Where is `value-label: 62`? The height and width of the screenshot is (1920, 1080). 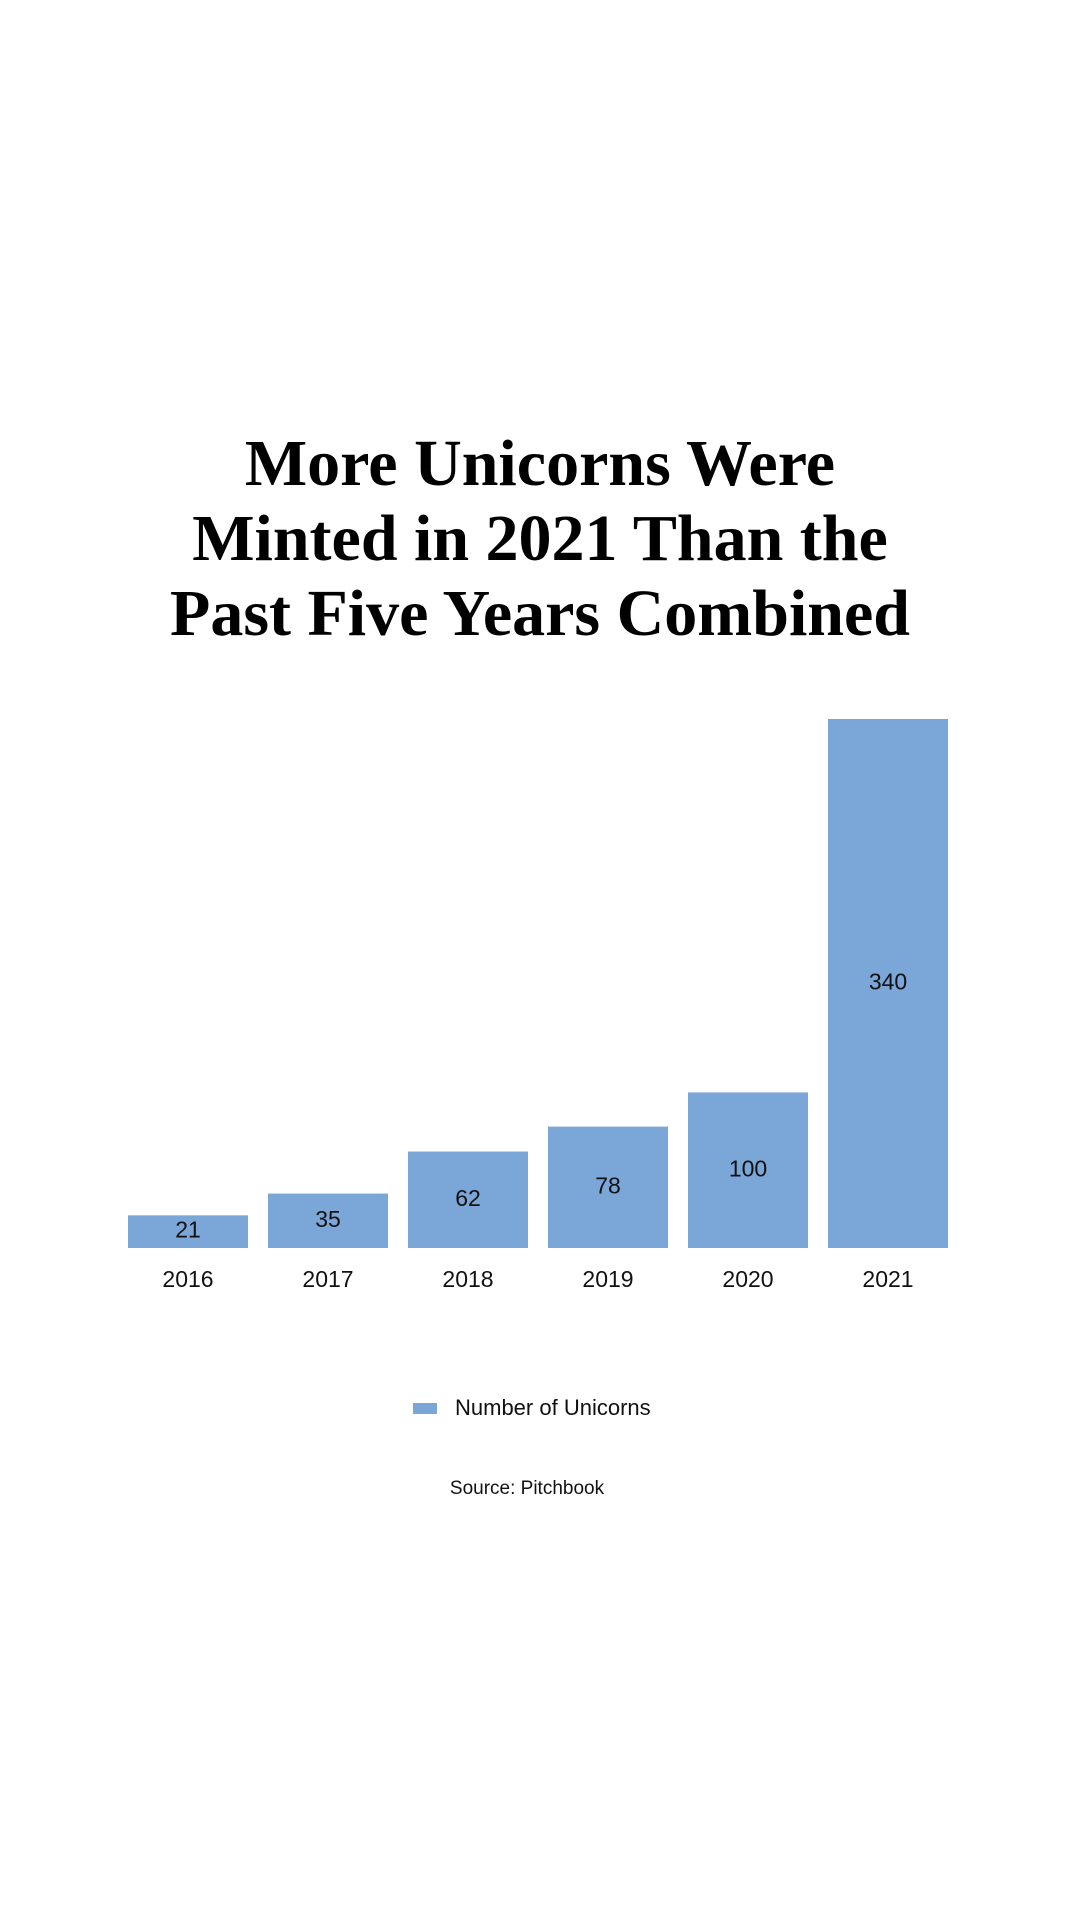
value-label: 62 is located at coordinates (468, 1198).